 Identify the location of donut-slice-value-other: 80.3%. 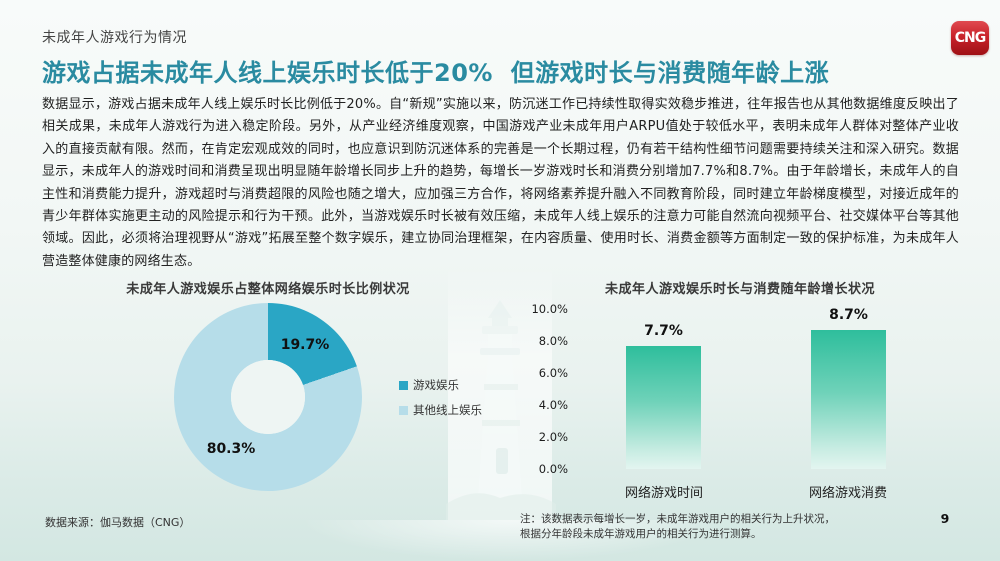
(231, 449).